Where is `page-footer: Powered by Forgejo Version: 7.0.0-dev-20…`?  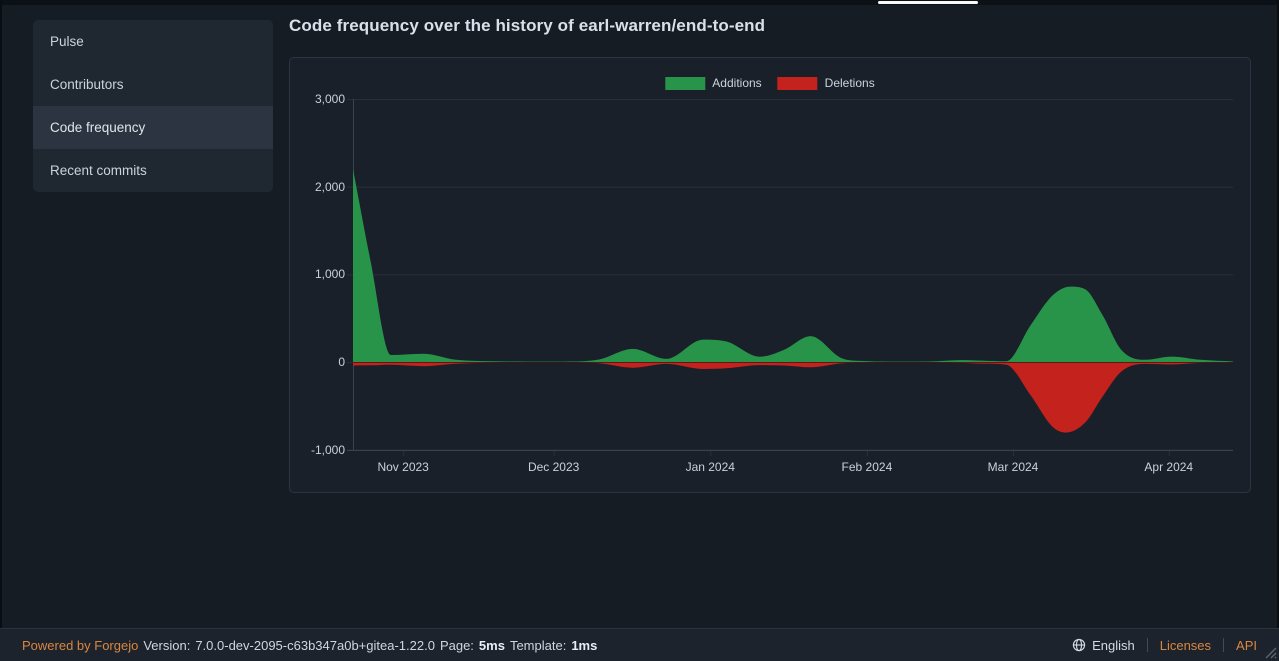
page-footer: Powered by Forgejo Version: 7.0.0-dev-20… is located at coordinates (639, 644).